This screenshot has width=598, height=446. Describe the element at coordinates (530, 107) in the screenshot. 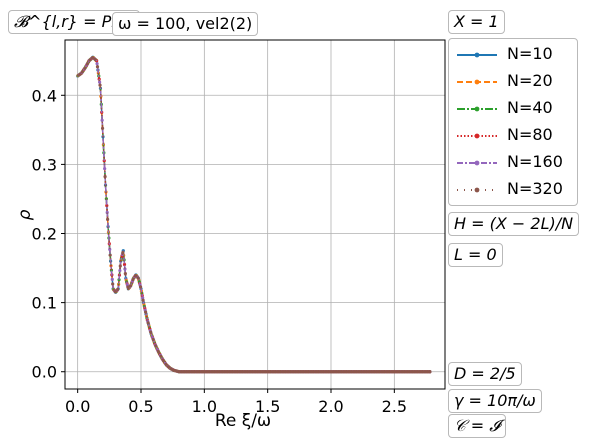

I see `legend-label: N=40` at that location.